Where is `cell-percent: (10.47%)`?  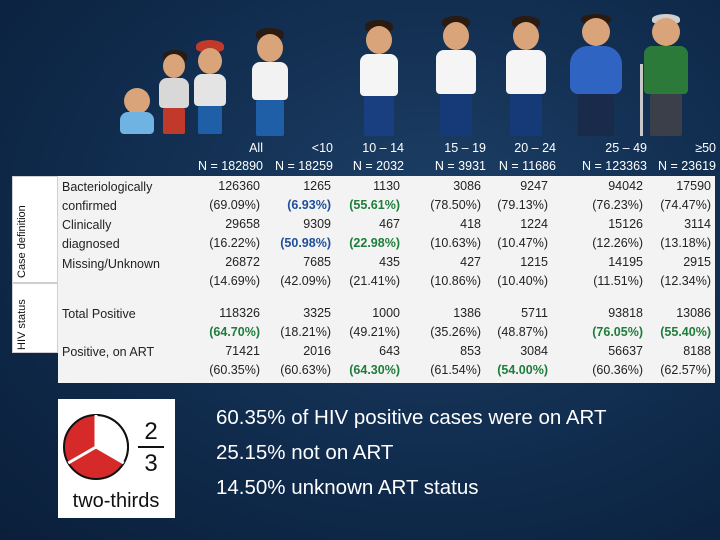 cell-percent: (10.47%) is located at coordinates (522, 243).